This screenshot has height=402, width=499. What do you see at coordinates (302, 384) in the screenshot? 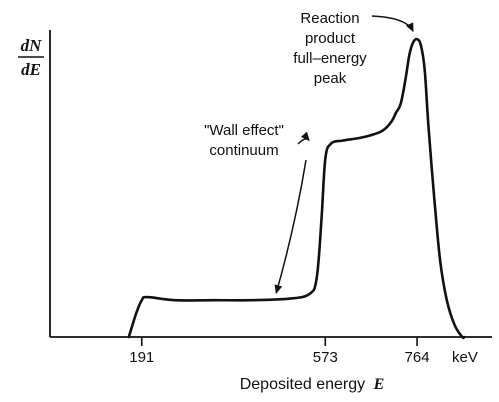
I see `x-axis-label-text: Deposited energy` at bounding box center [302, 384].